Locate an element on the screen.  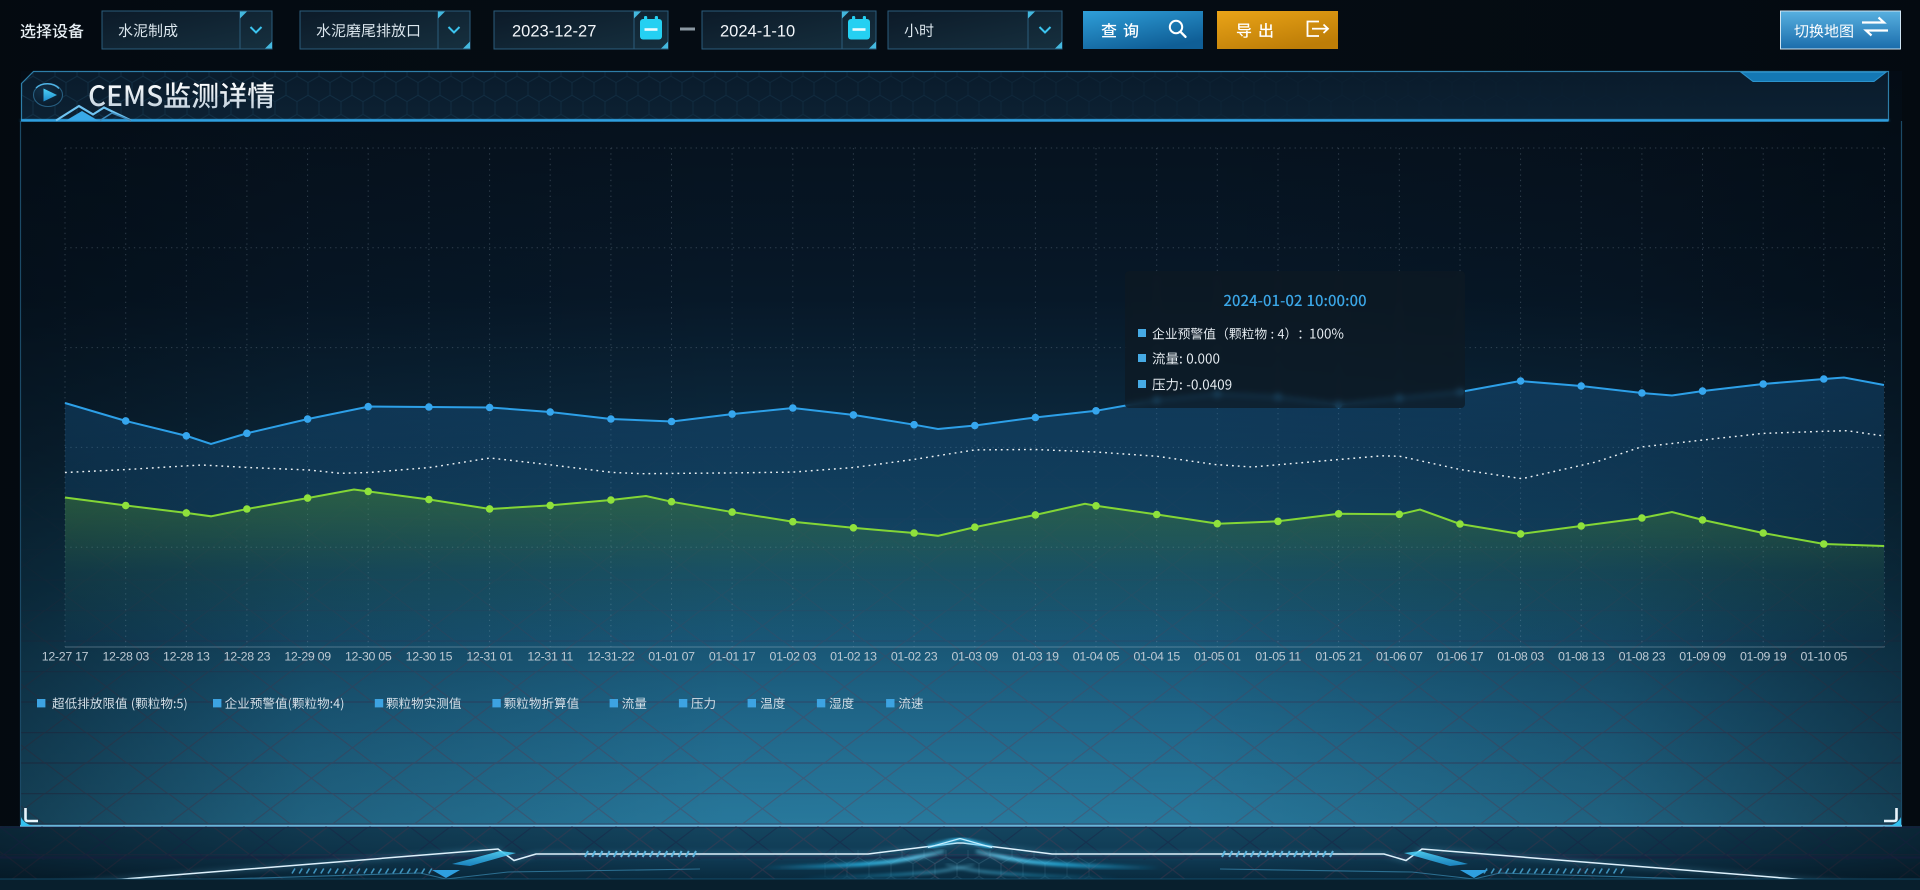
svg-text: 01-05 21 is located at coordinates (1338, 657).